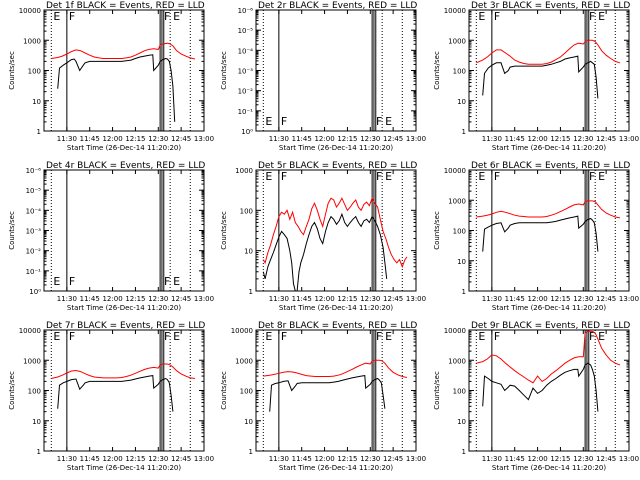 The height and width of the screenshot is (480, 640). I want to click on y-tick-label: 10⁻³, so click(34, 232).